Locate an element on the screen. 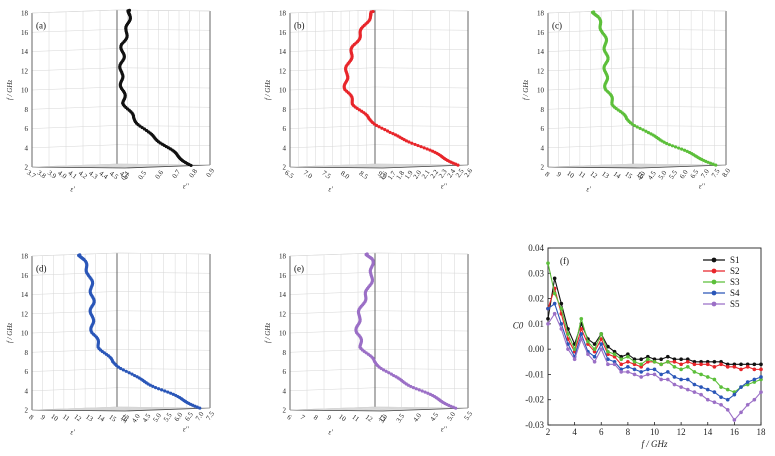 The height and width of the screenshot is (456, 775). panel-label: (e) is located at coordinates (299, 269).